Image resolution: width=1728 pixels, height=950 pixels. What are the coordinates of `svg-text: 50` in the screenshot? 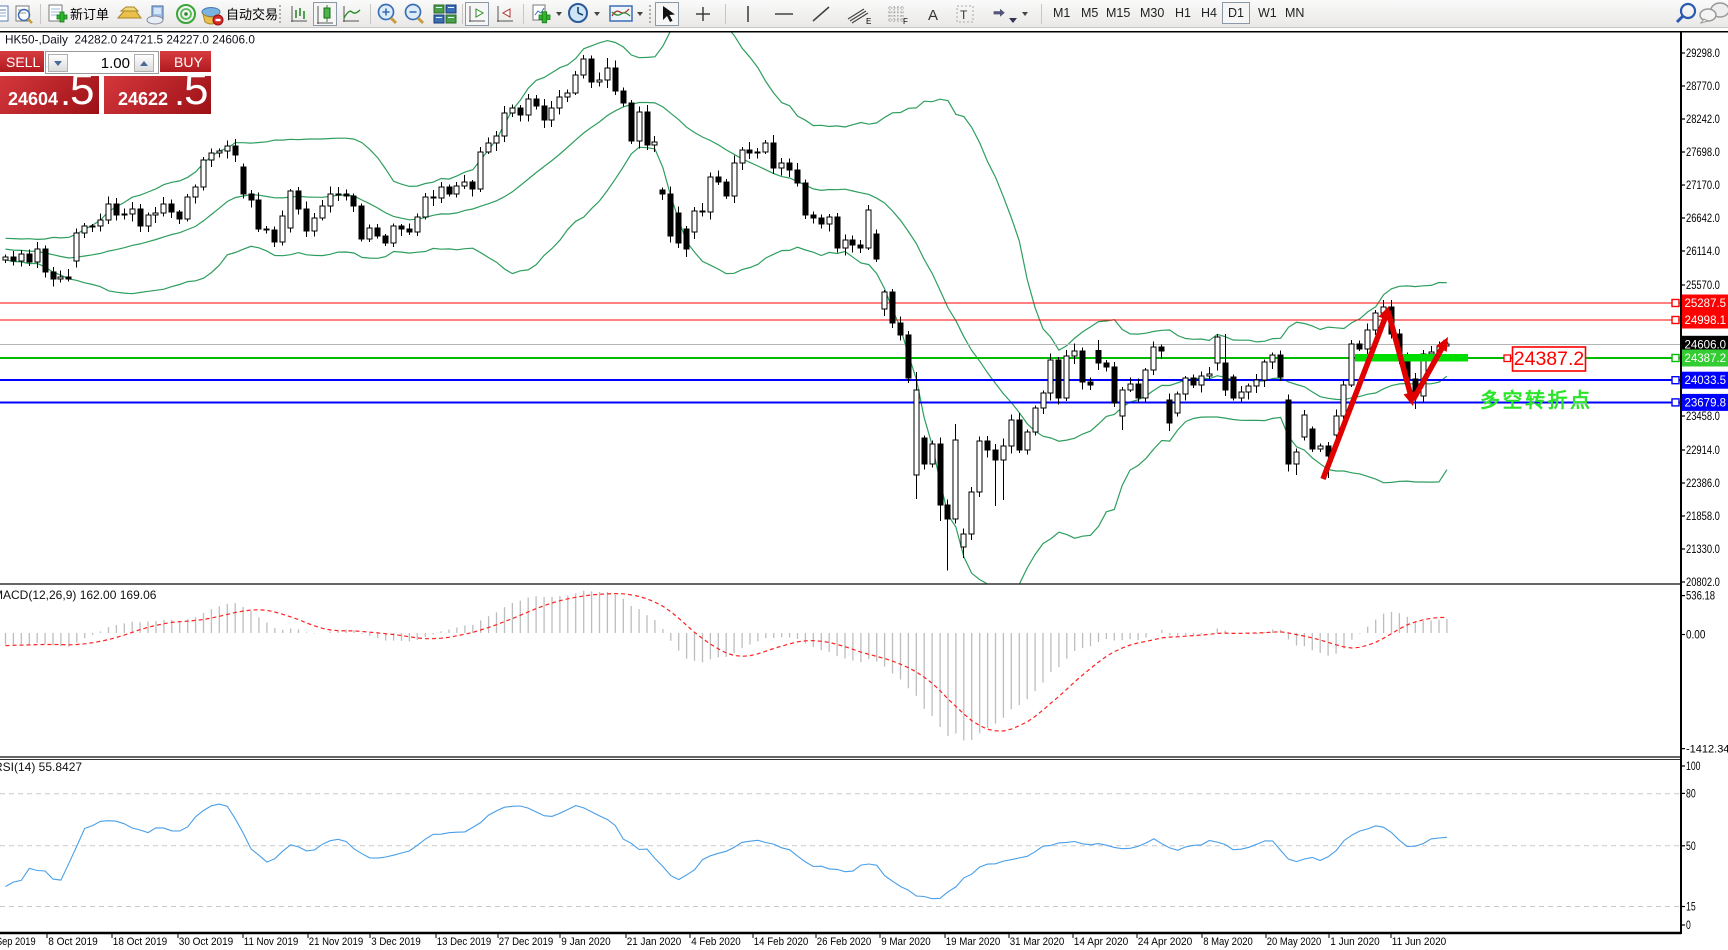 It's located at (1691, 847).